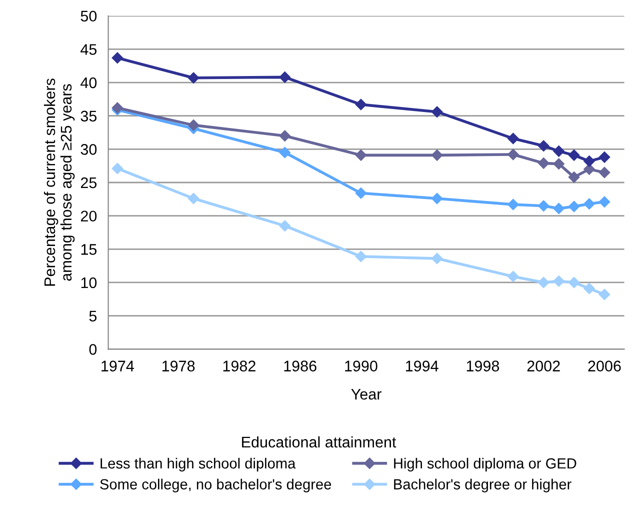 Image resolution: width=637 pixels, height=529 pixels. What do you see at coordinates (93, 349) in the screenshot?
I see `y-tick-label: 0` at bounding box center [93, 349].